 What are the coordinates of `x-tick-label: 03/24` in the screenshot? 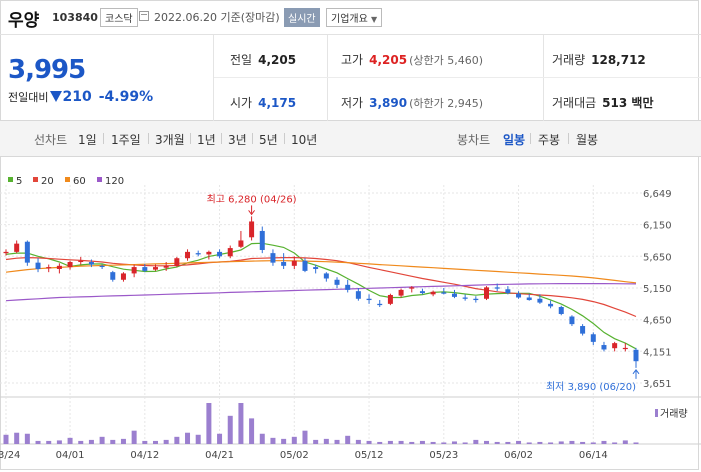 It's located at (10, 455).